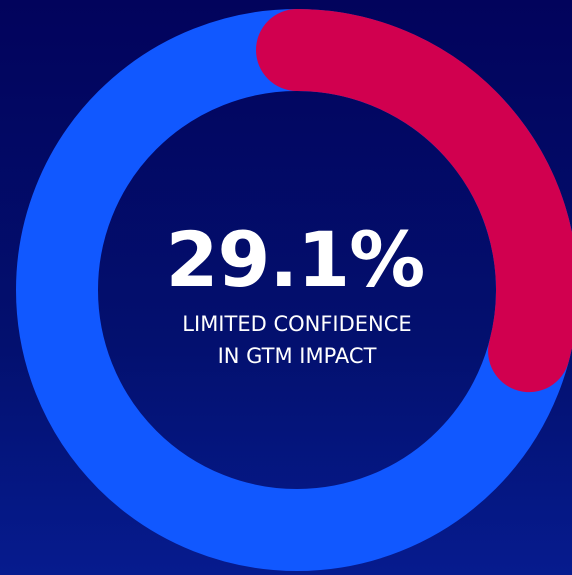 The height and width of the screenshot is (575, 572). What do you see at coordinates (297, 356) in the screenshot?
I see `caption-line: IN GTM IMPACT` at bounding box center [297, 356].